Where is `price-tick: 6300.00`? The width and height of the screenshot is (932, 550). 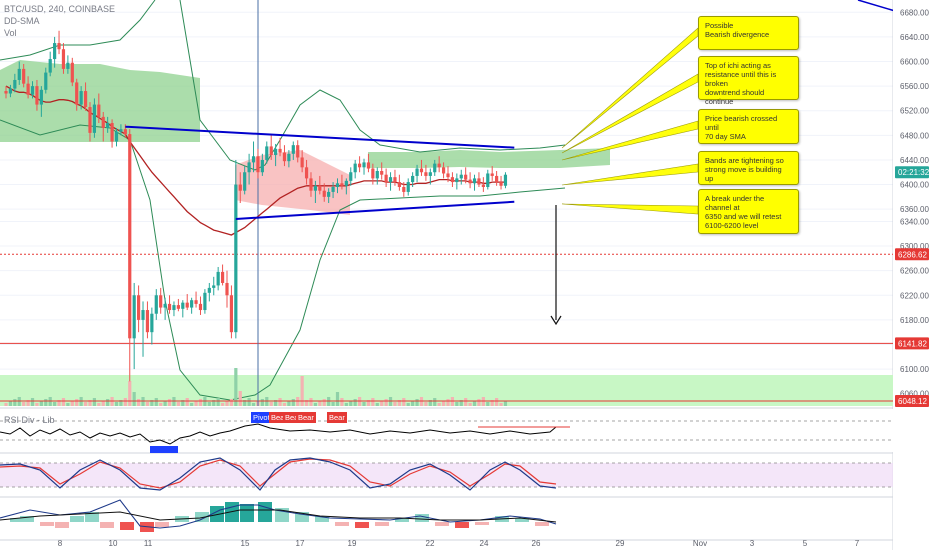
price-tick: 6300.00 is located at coordinates (914, 246).